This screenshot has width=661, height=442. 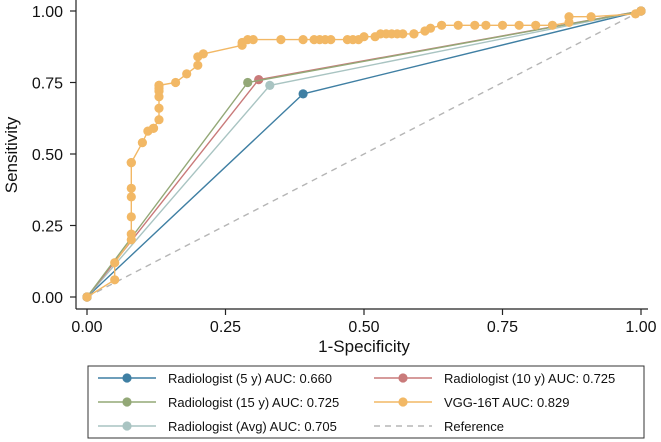 I want to click on x-tick-label: 0.25, so click(x=225, y=327).